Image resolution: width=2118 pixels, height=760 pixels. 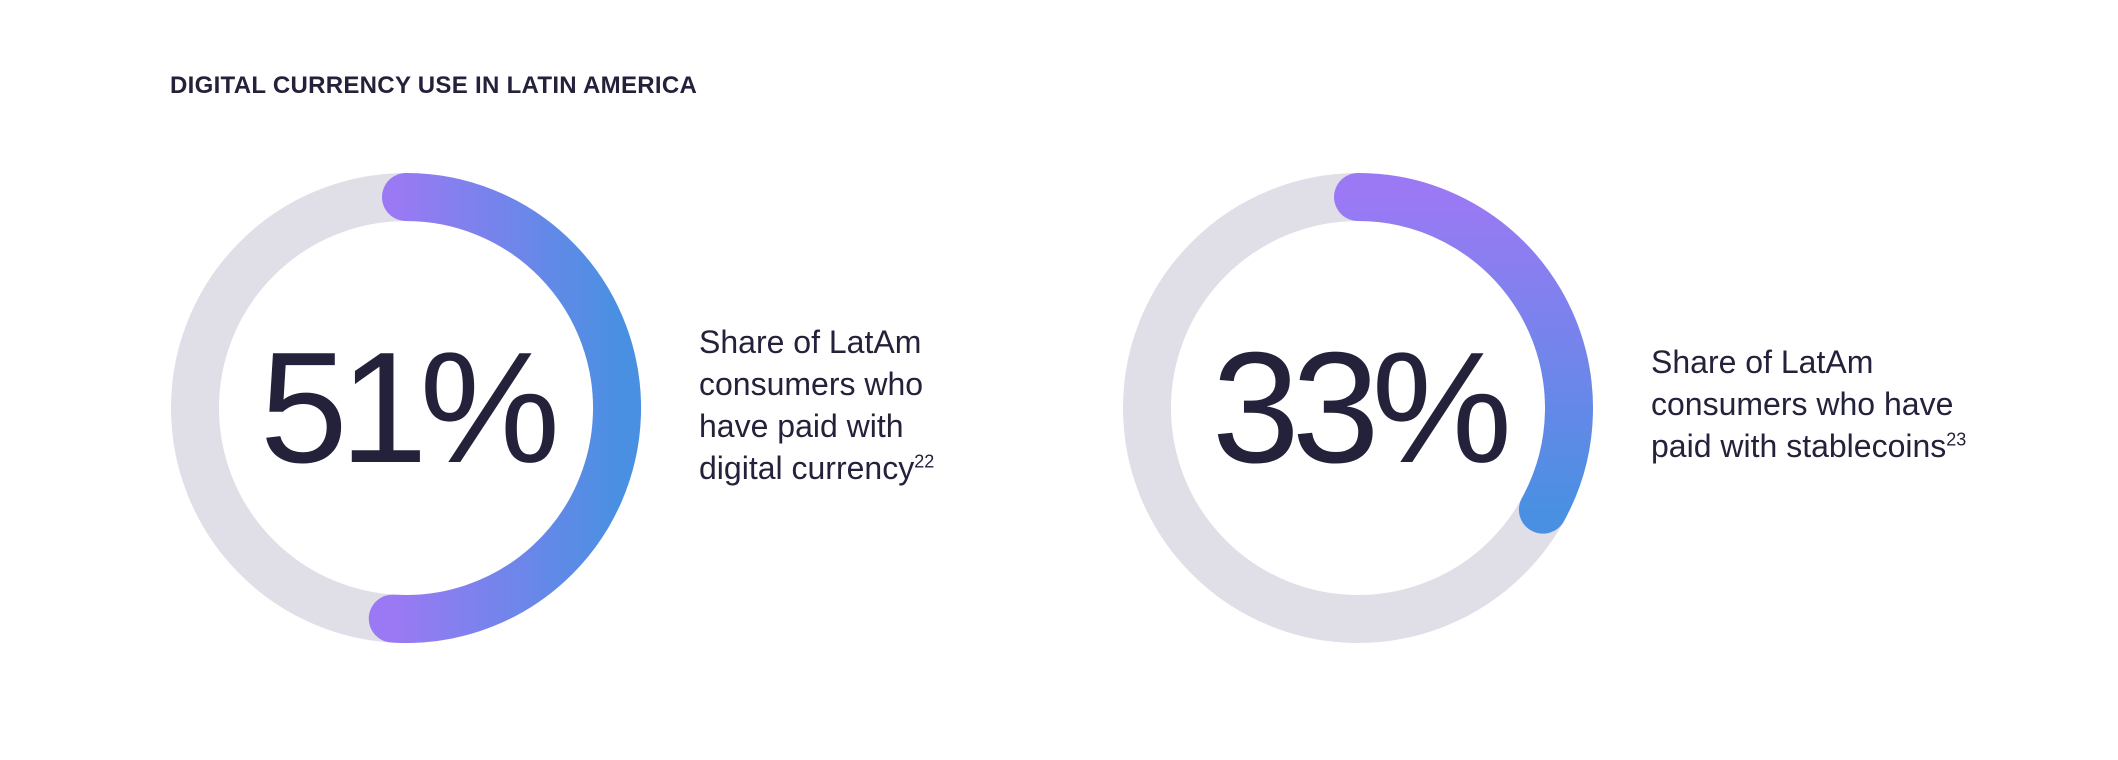 I want to click on caption-line-last: paid with stablecoins23, so click(x=1846, y=446).